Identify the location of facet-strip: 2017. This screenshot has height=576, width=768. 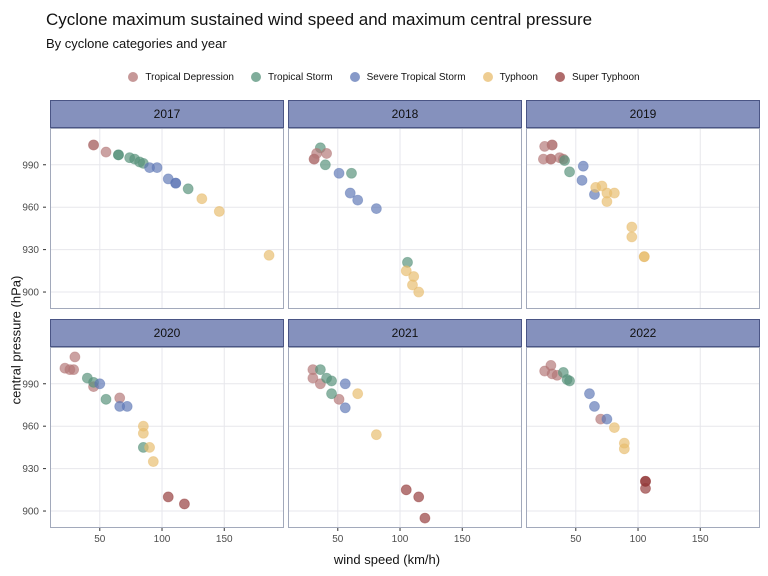
(167, 114).